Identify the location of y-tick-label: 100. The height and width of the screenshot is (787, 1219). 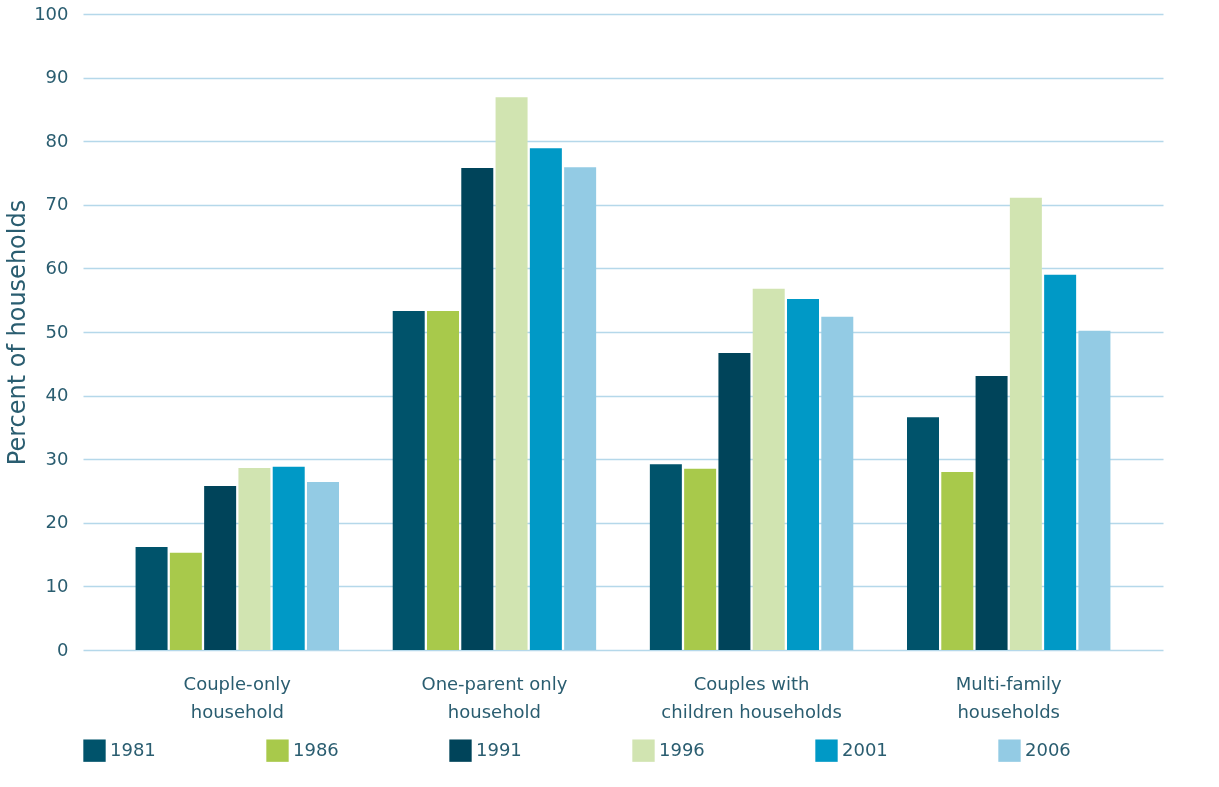
(51, 13).